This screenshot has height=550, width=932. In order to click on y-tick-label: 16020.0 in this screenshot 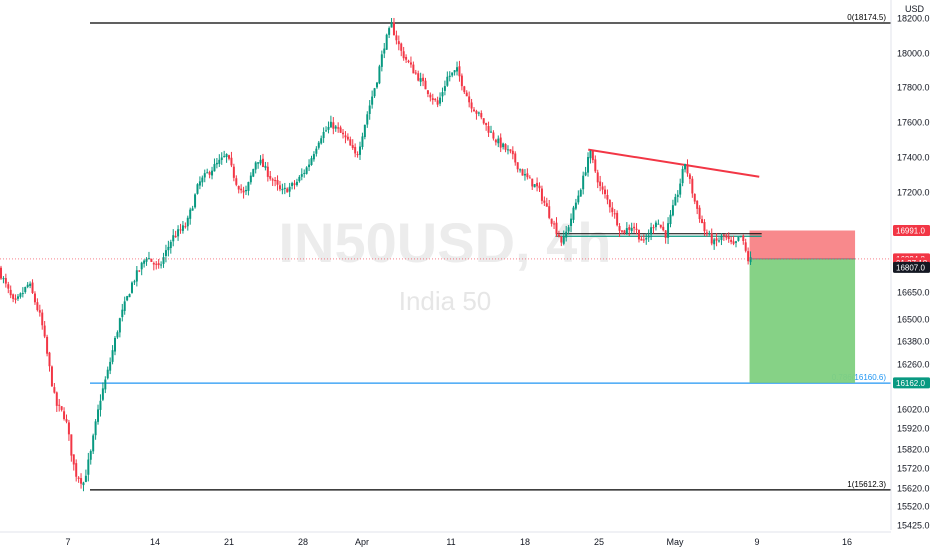, I will do `click(913, 410)`.